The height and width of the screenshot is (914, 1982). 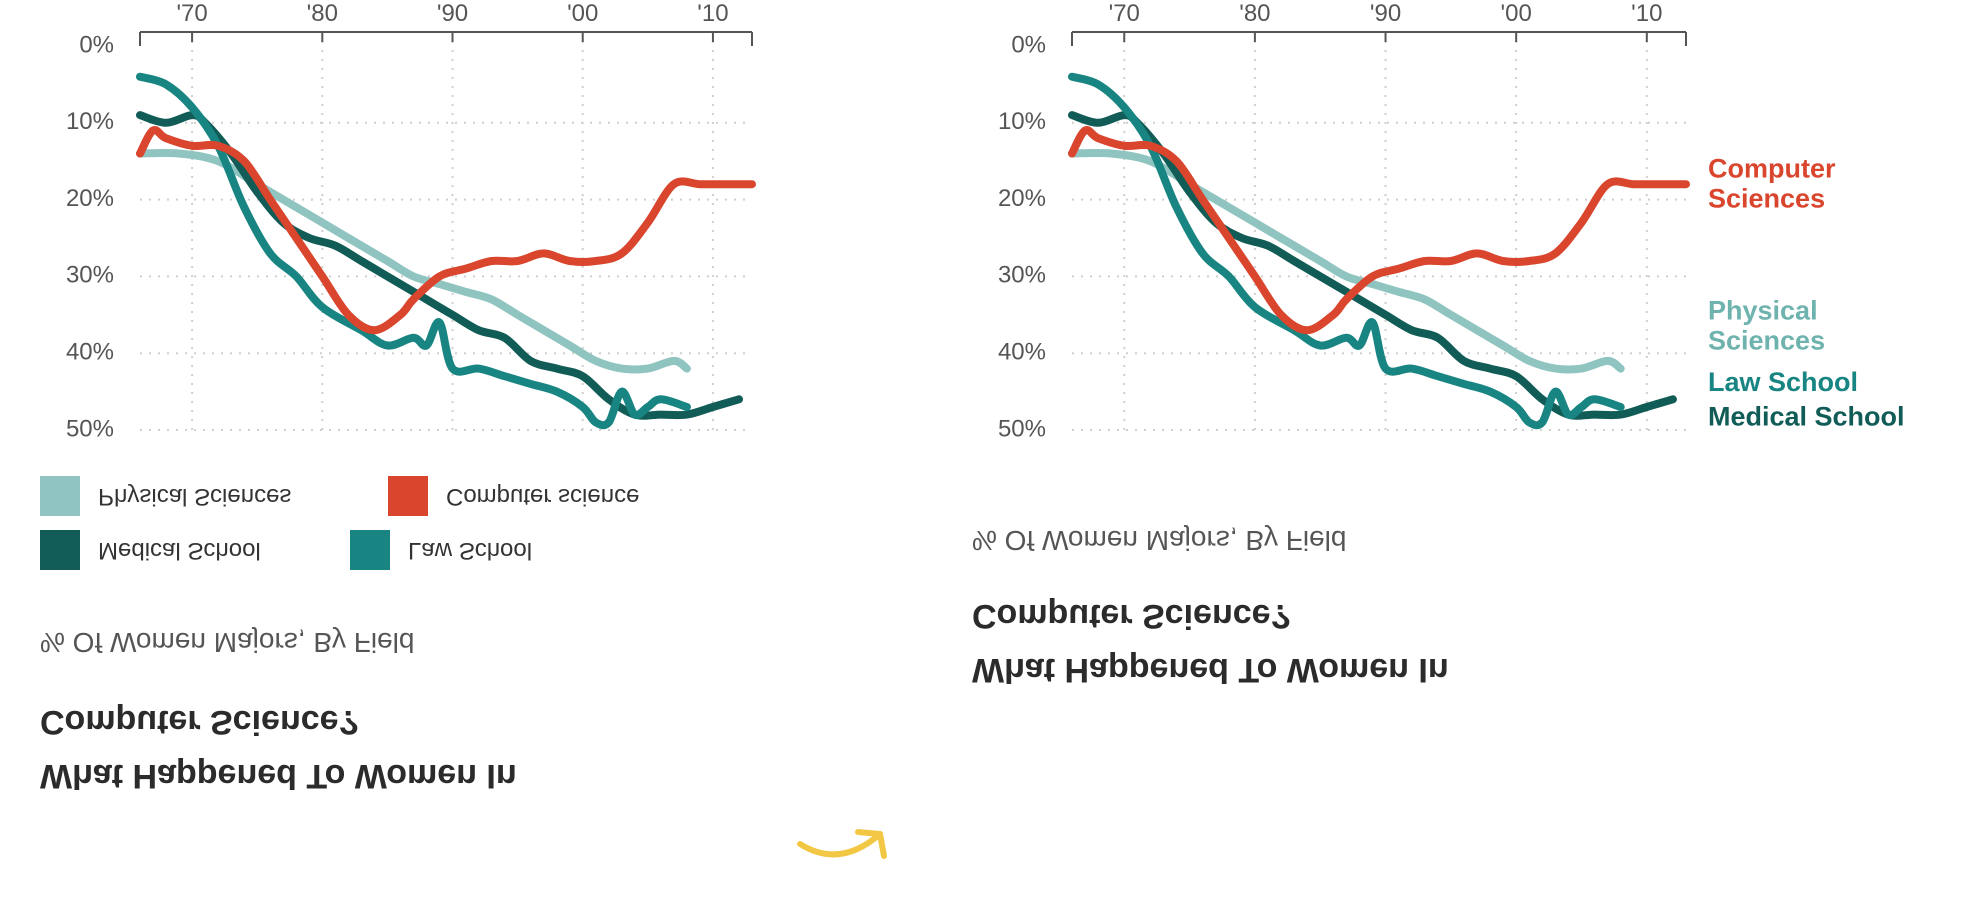 I want to click on legend-item-physical: Physical Sciences, so click(x=165, y=496).